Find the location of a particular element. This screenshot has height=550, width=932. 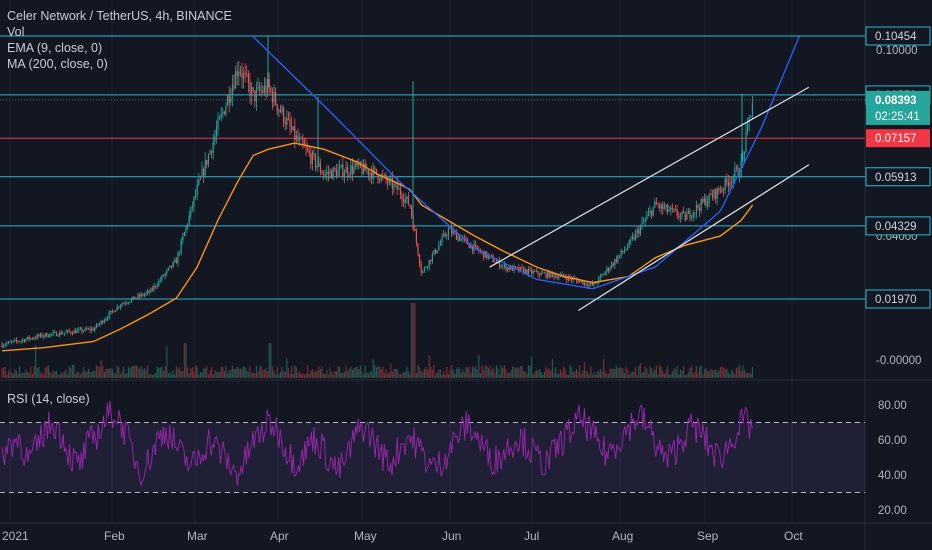

channel-lines is located at coordinates (649, 198).